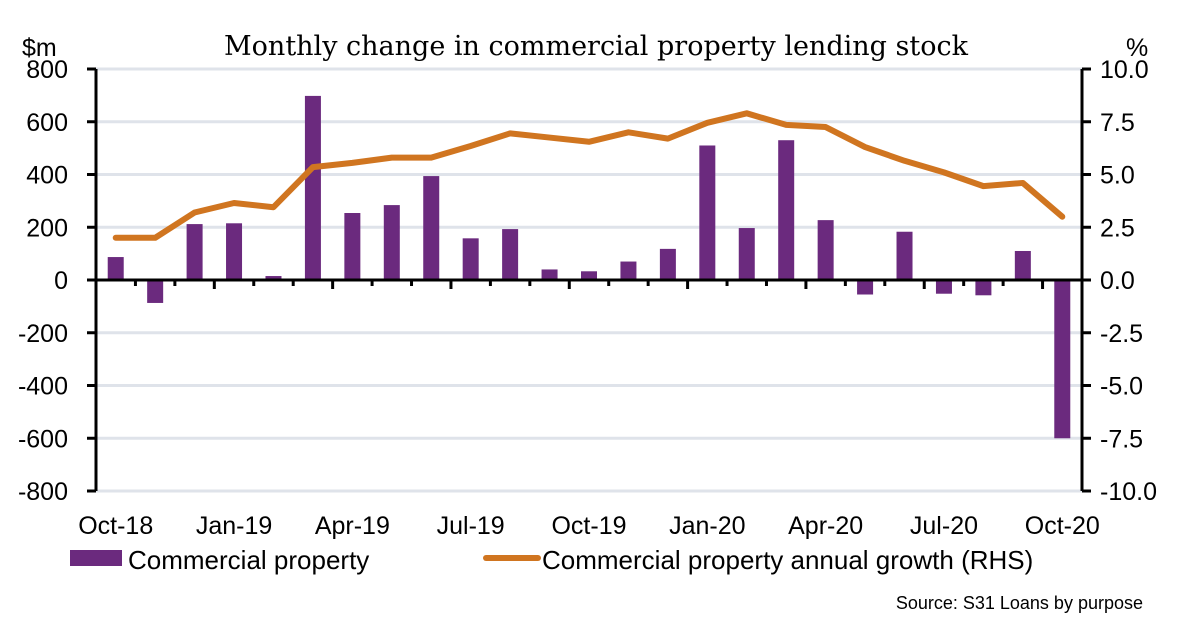  I want to click on x-axis-tick-label: Jan-20, so click(707, 526).